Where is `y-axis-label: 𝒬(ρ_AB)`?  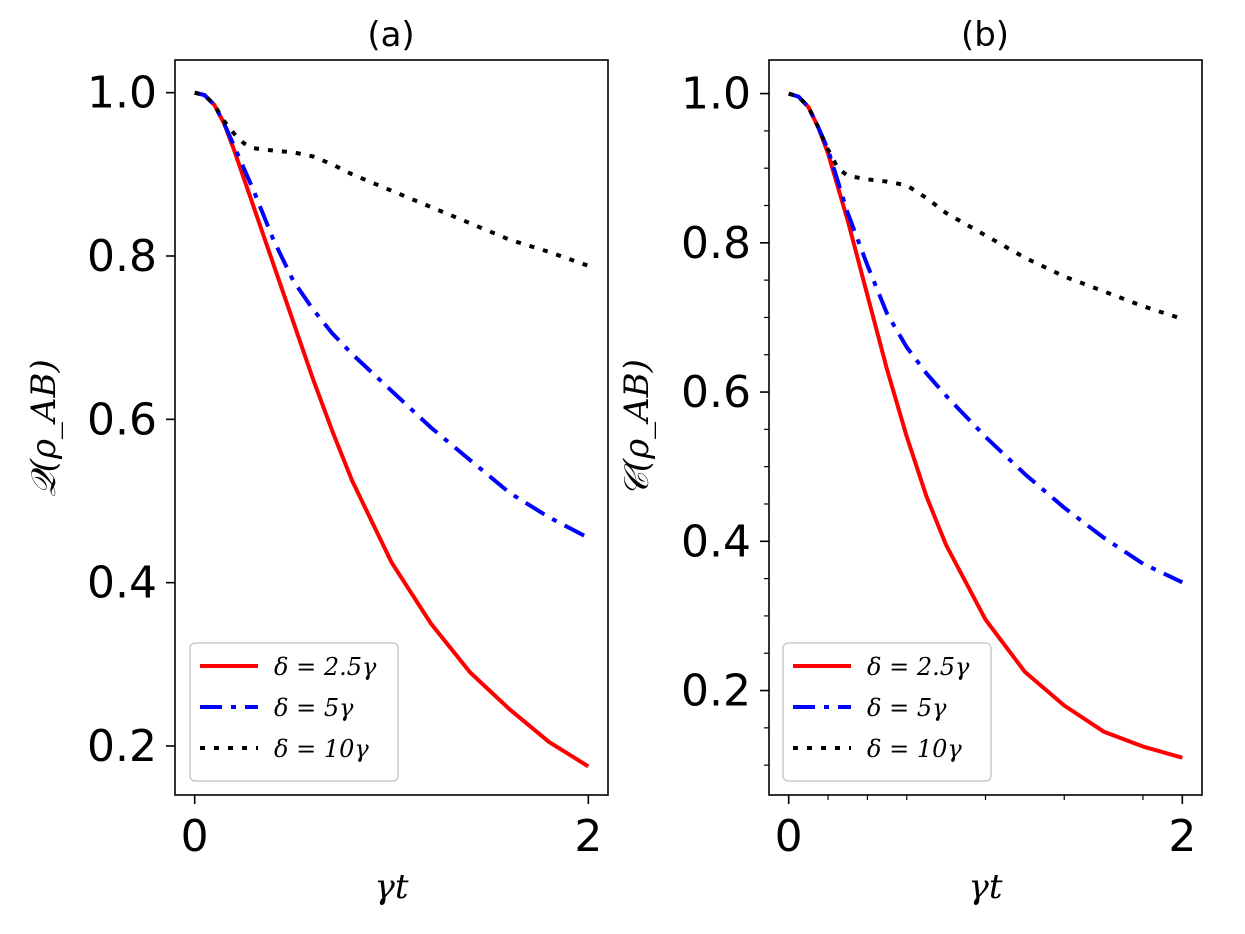 y-axis-label: 𝒬(ρ_AB) is located at coordinates (44, 427).